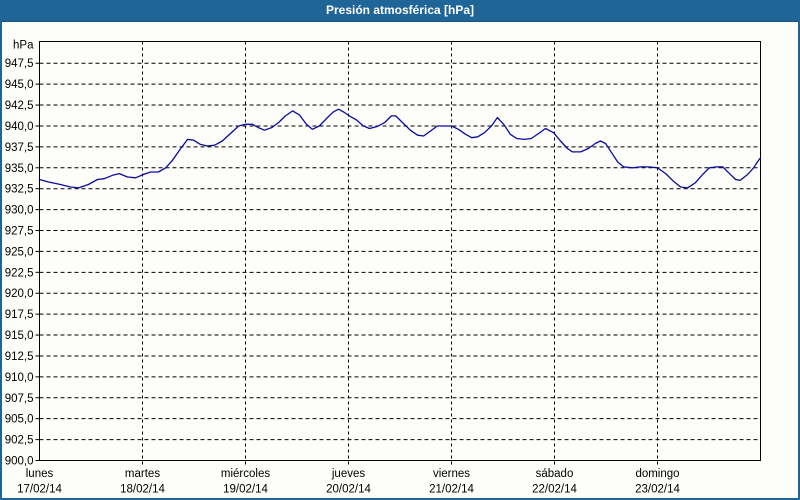  Describe the element at coordinates (19, 211) in the screenshot. I see `y-axis-tick-label: 930,0` at that location.